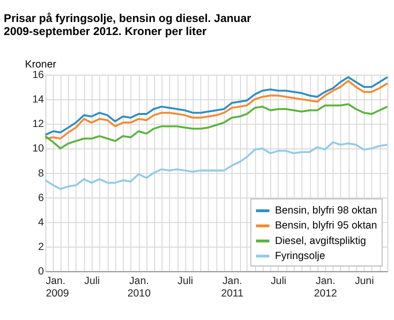 The height and width of the screenshot is (320, 394). What do you see at coordinates (38, 75) in the screenshot?
I see `y-tick-label: 16` at bounding box center [38, 75].